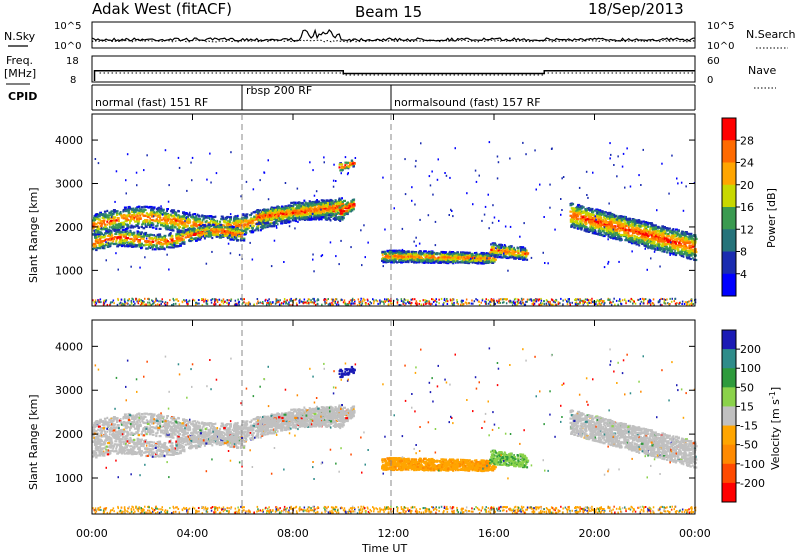 This screenshot has width=800, height=554. Describe the element at coordinates (771, 34) in the screenshot. I see `nsearch-label: N.Search` at that location.